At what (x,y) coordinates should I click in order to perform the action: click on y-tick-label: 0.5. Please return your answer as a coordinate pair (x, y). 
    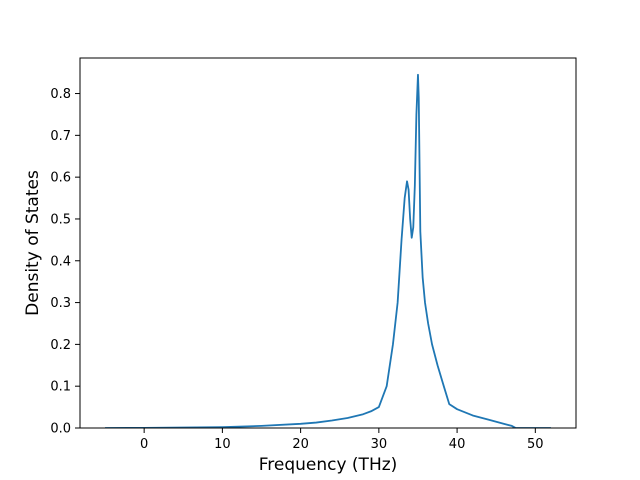
    Looking at the image, I should click on (60, 219).